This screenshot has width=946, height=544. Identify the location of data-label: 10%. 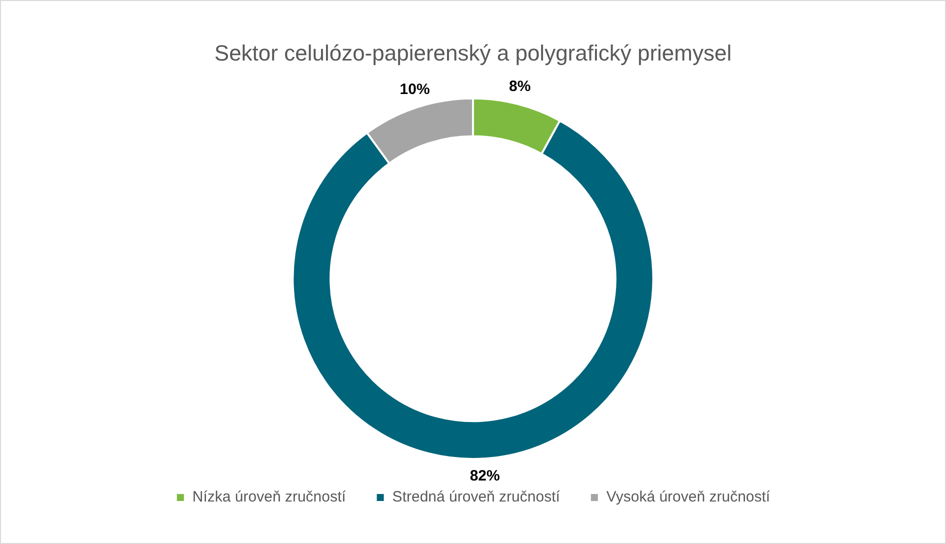
(415, 89).